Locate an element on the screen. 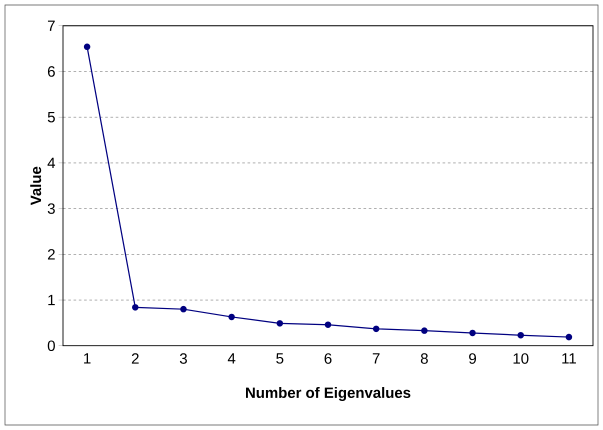  x-tick-label: 11 is located at coordinates (569, 358).